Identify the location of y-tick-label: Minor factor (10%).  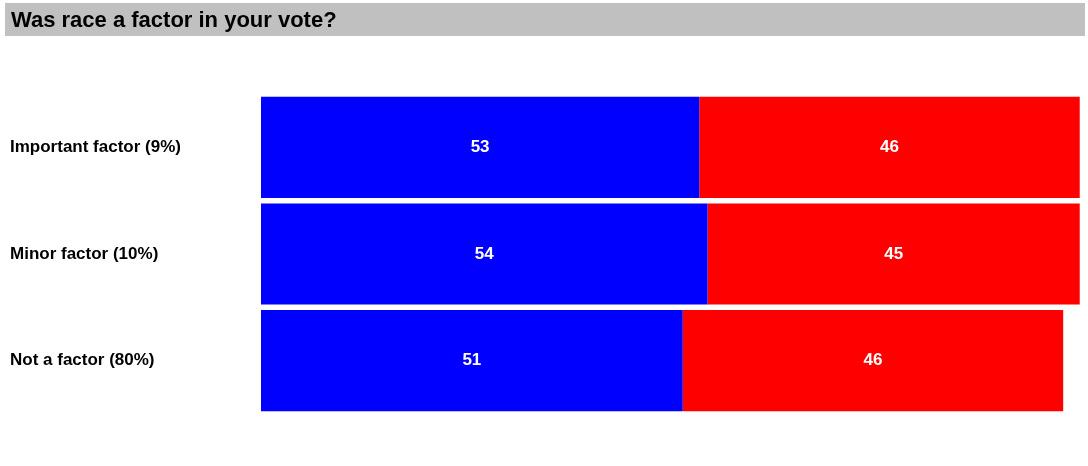
(84, 253).